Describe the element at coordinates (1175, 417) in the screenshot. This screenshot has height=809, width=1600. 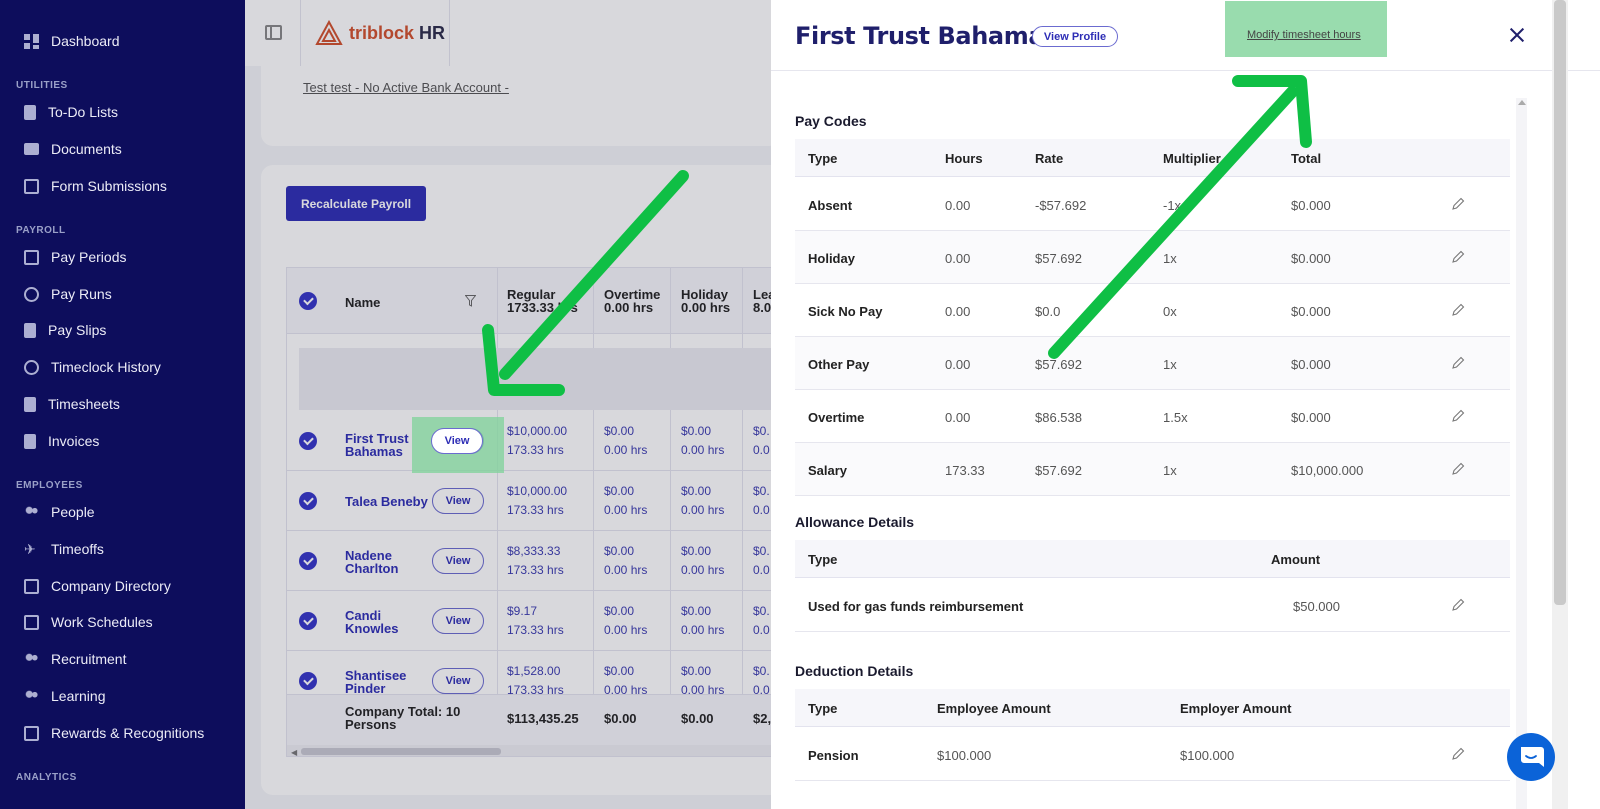
I see `pay-code-multiplier: 1.5x` at that location.